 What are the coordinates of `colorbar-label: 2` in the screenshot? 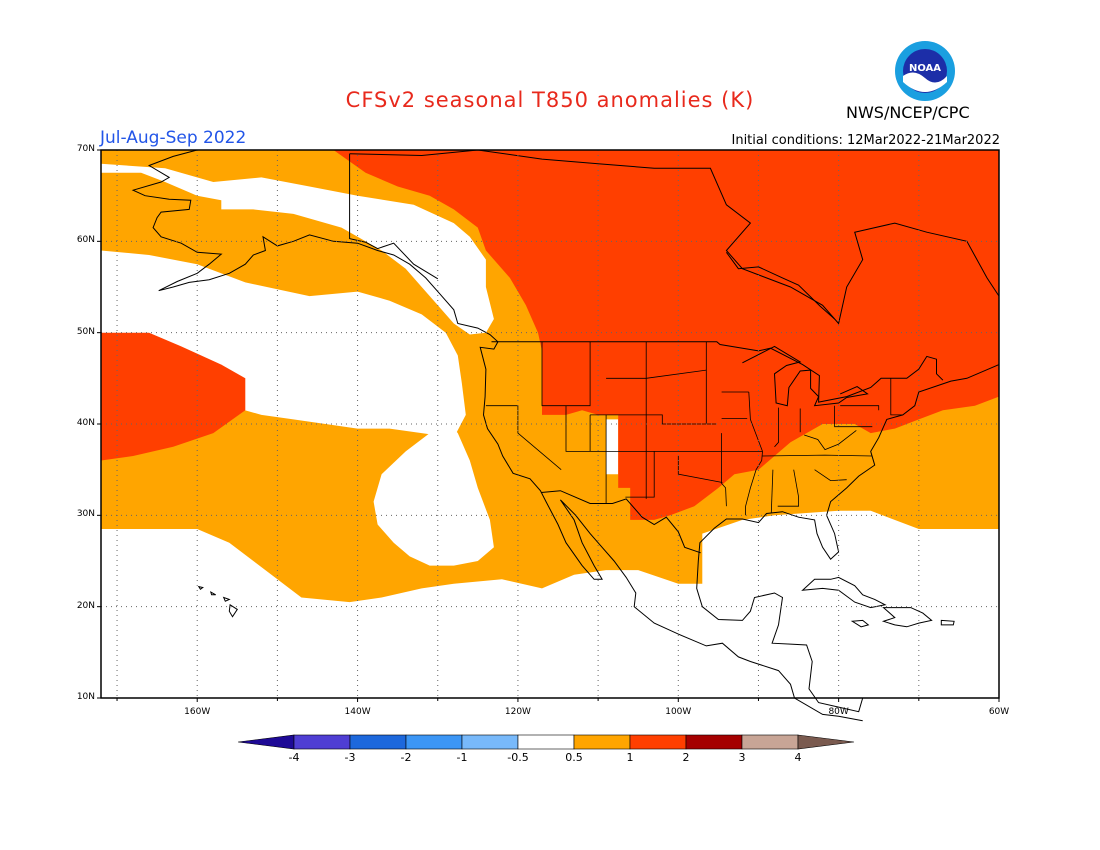 It's located at (686, 757).